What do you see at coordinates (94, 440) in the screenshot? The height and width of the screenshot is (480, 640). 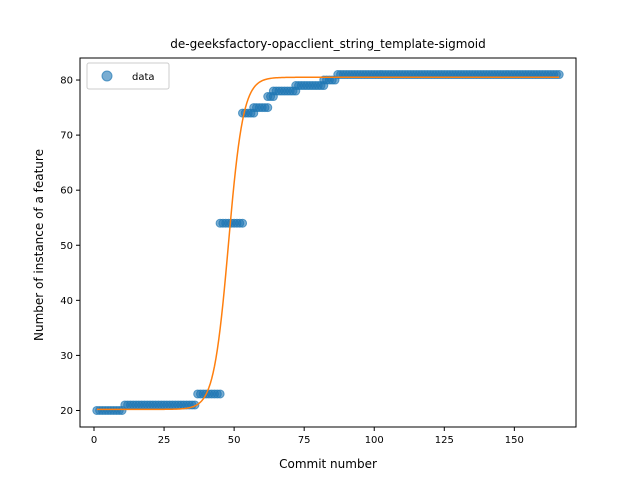 I see `x-tick-label: 0` at bounding box center [94, 440].